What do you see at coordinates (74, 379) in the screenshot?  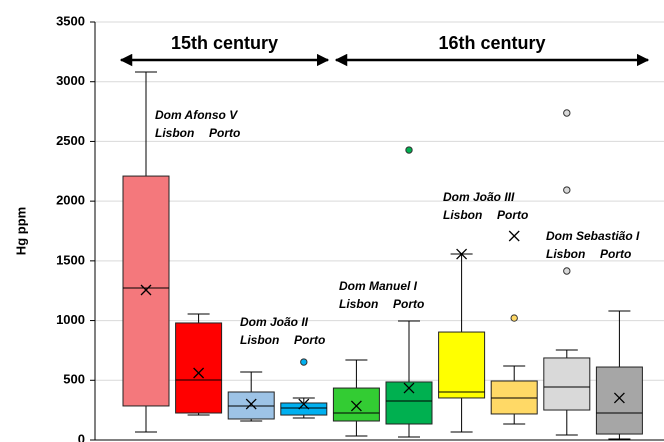 I see `y-tick-label: 500` at bounding box center [74, 379].